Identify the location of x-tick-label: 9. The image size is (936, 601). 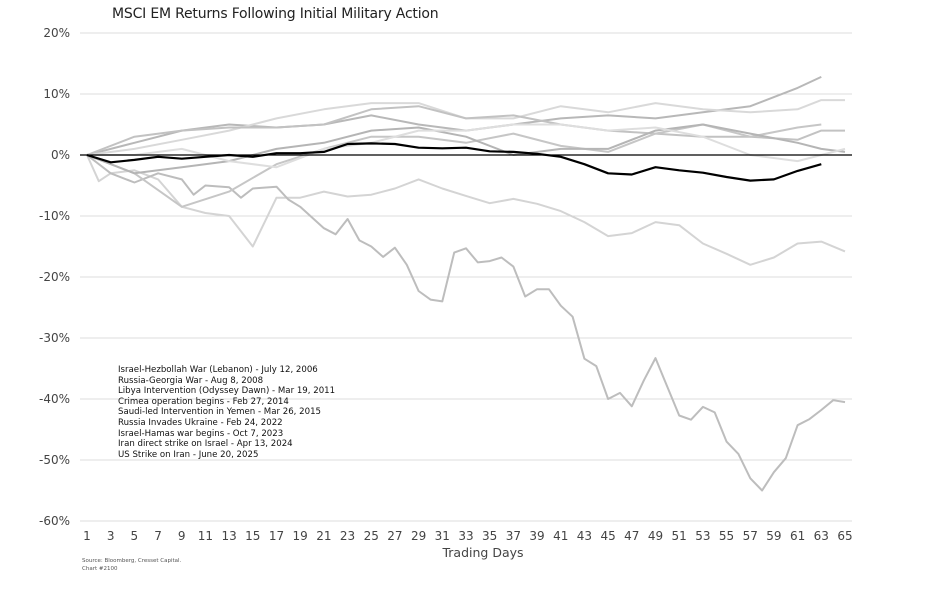
(182, 536).